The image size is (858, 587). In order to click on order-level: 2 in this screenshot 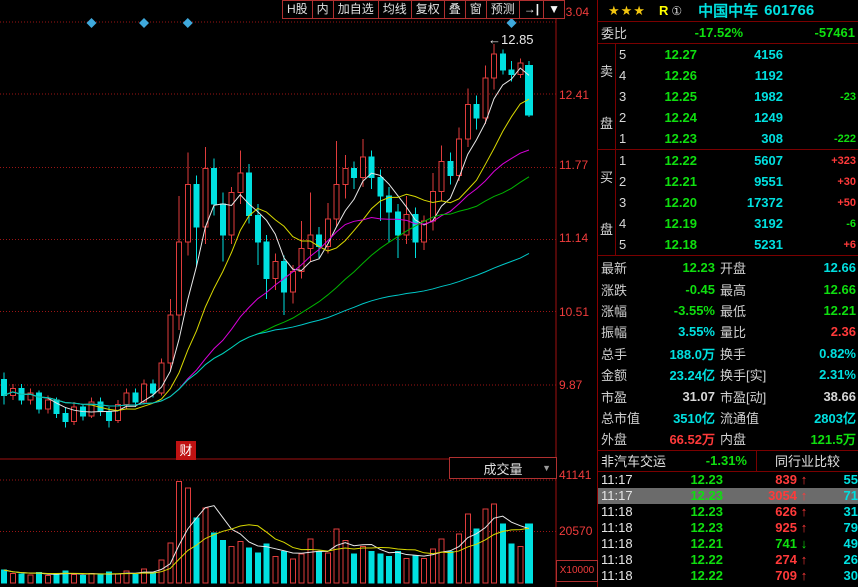, I will do `click(623, 117)`.